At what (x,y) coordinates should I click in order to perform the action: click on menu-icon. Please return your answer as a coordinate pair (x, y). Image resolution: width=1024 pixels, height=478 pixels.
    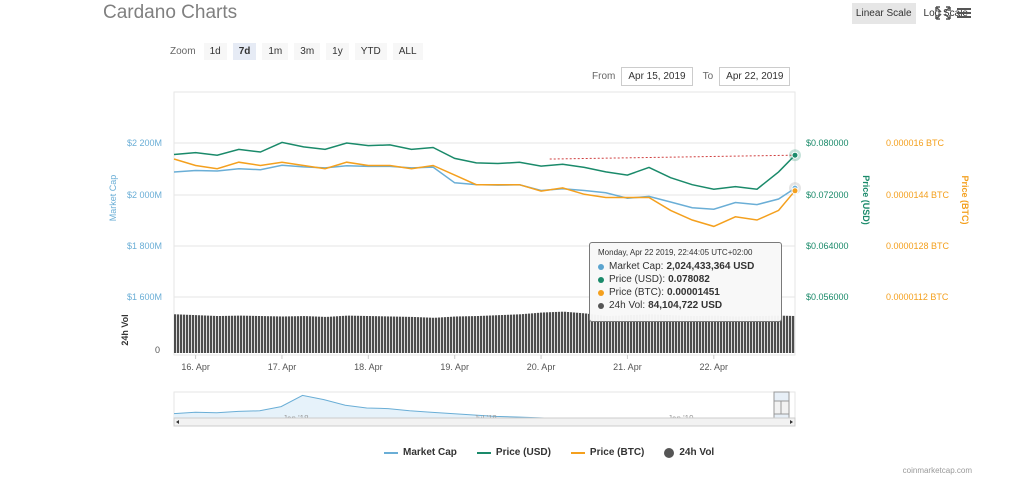
    Looking at the image, I should click on (964, 13).